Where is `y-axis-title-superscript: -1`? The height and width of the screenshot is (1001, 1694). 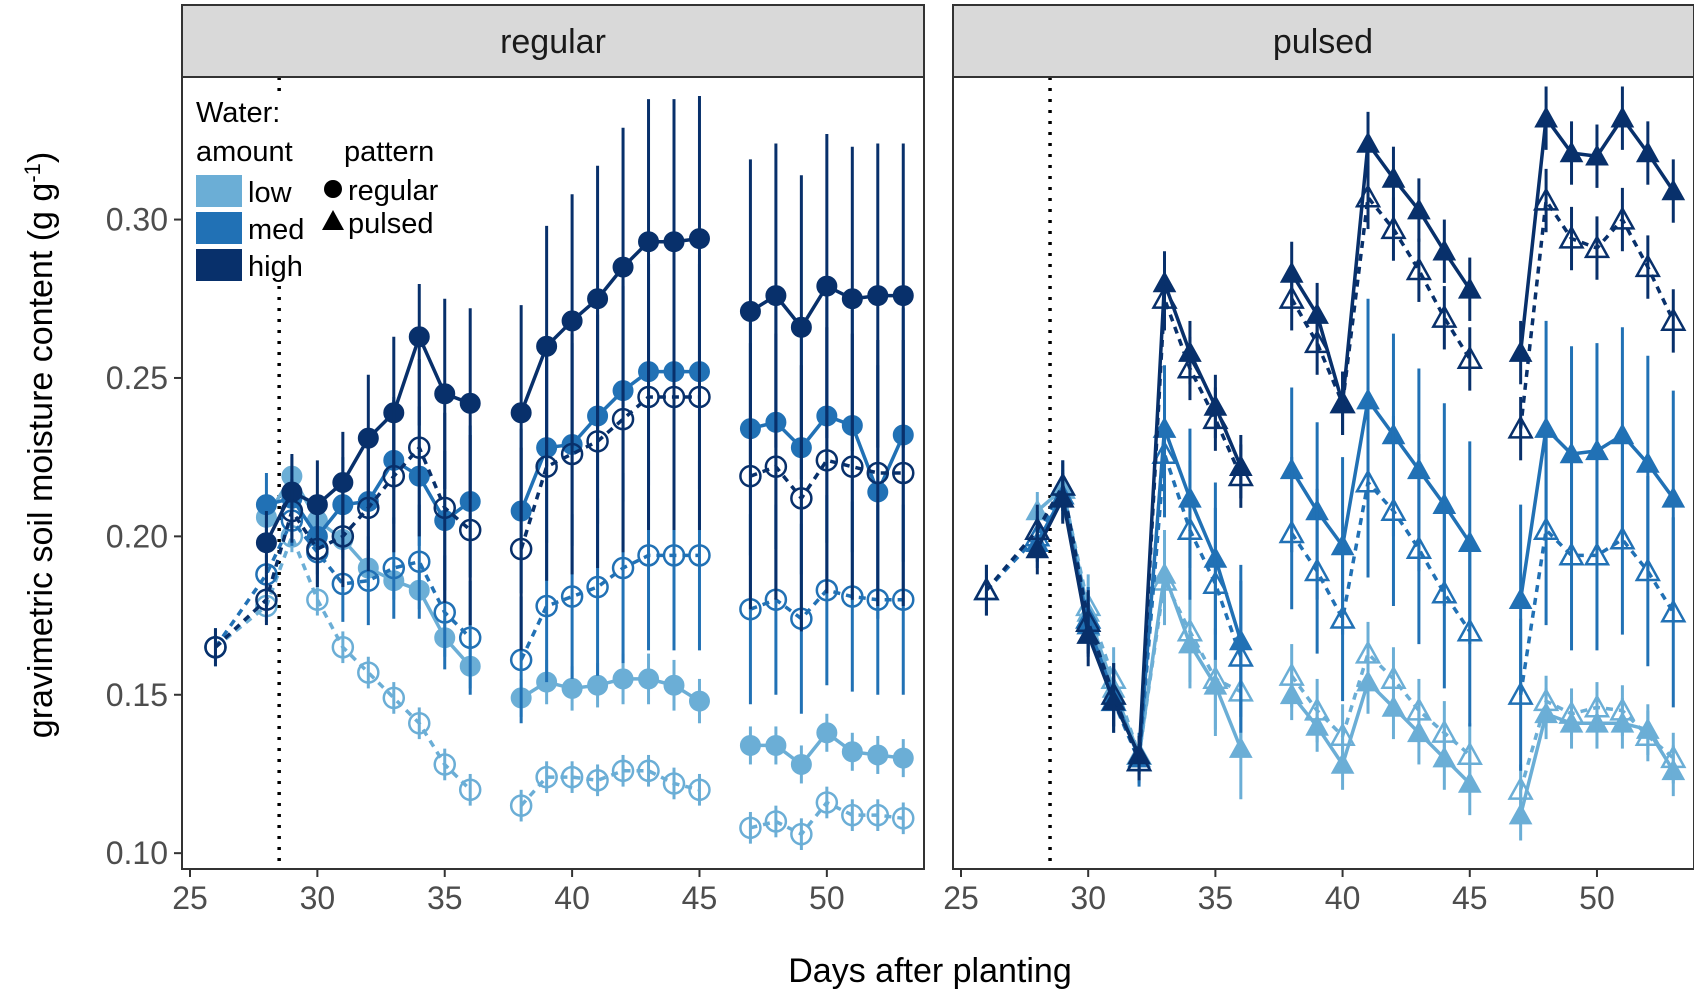 y-axis-title-superscript: -1 is located at coordinates (32, 173).